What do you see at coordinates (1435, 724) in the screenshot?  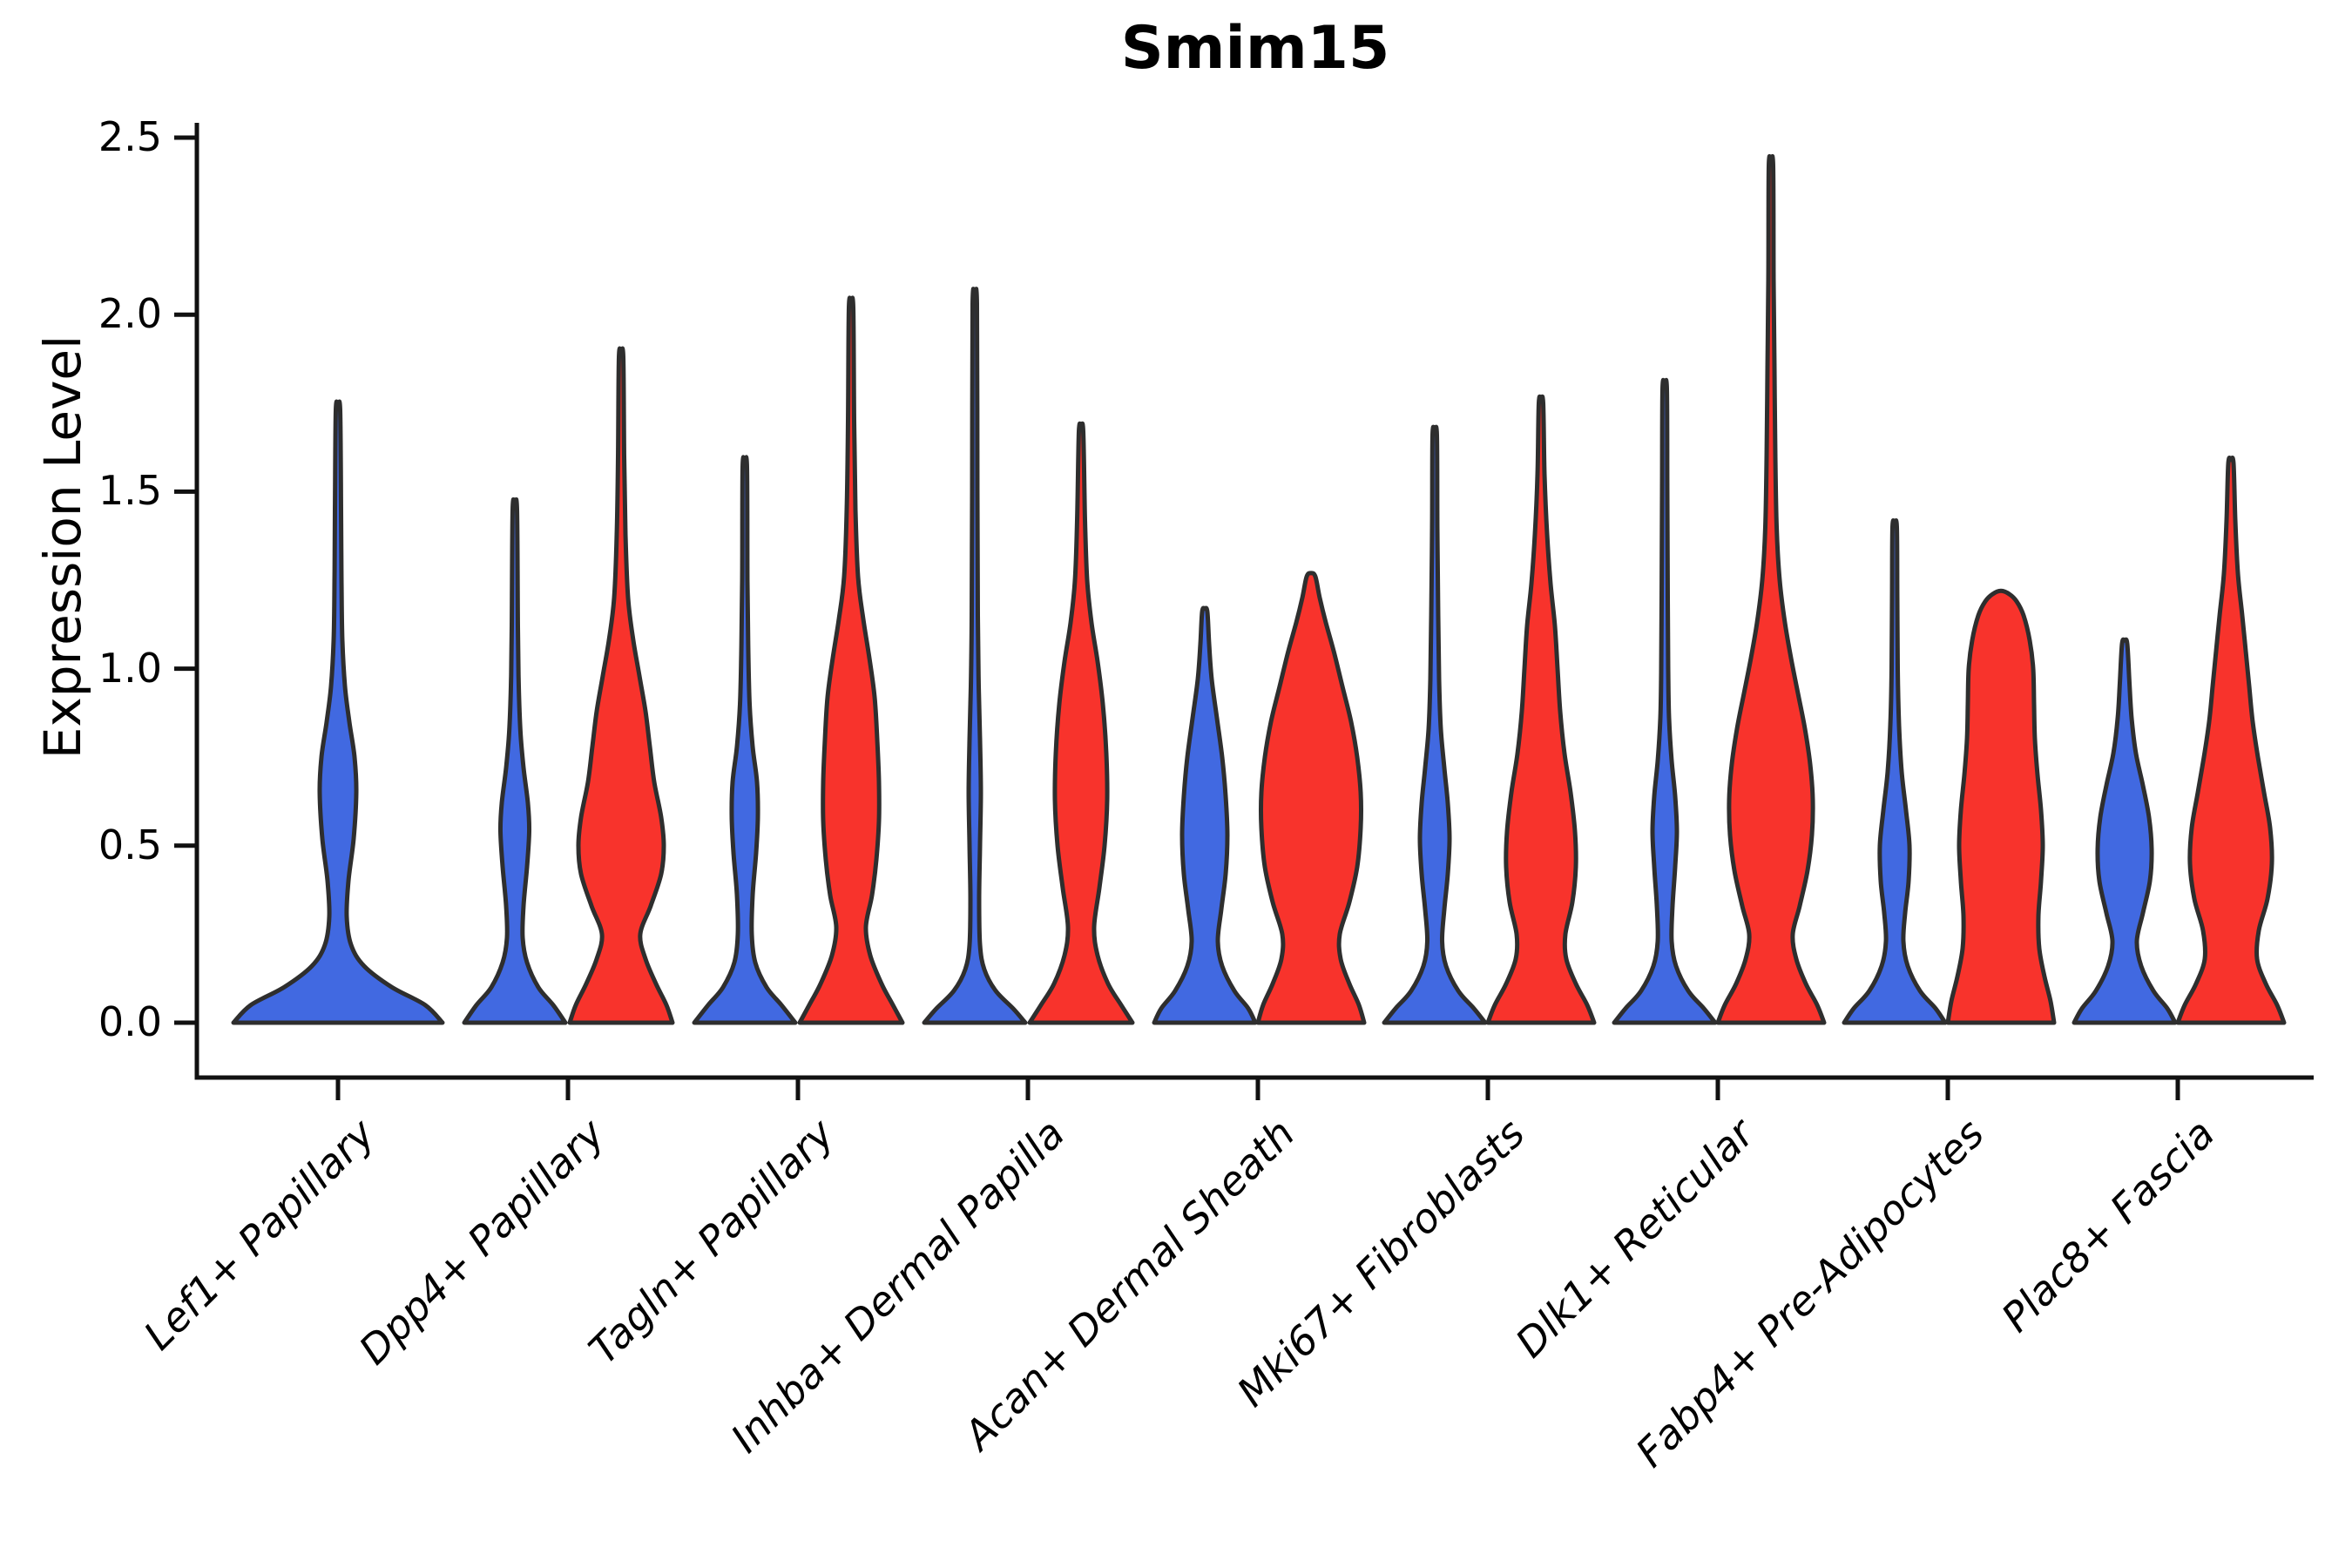 I see `violin-blue-mki67-fibroblasts` at bounding box center [1435, 724].